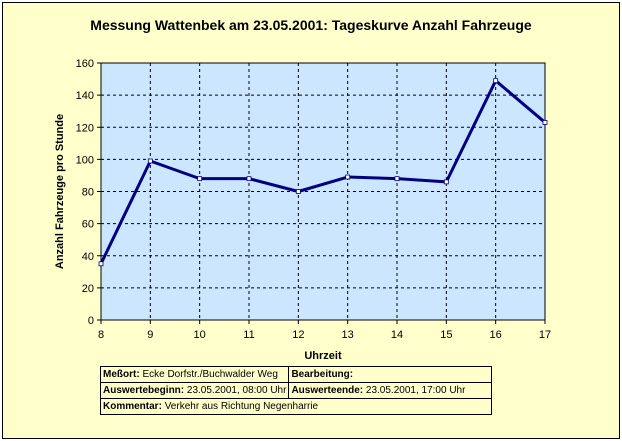 The height and width of the screenshot is (441, 622). I want to click on y-tick-label: 0, so click(91, 321).